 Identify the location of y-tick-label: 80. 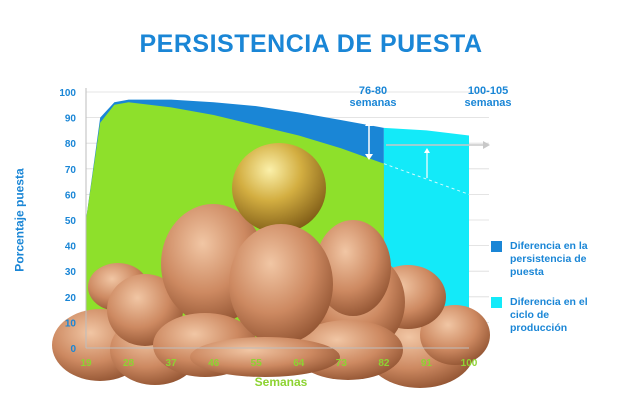
(71, 144).